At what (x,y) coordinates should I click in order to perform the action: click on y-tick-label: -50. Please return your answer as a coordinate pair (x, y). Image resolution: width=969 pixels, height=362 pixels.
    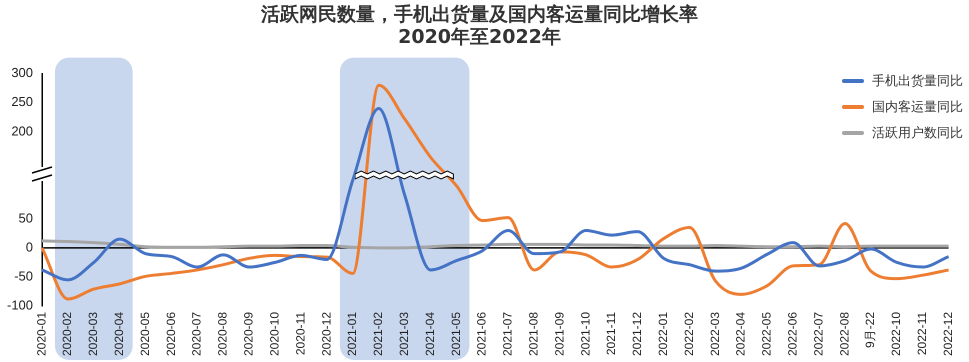
    Looking at the image, I should click on (24, 276).